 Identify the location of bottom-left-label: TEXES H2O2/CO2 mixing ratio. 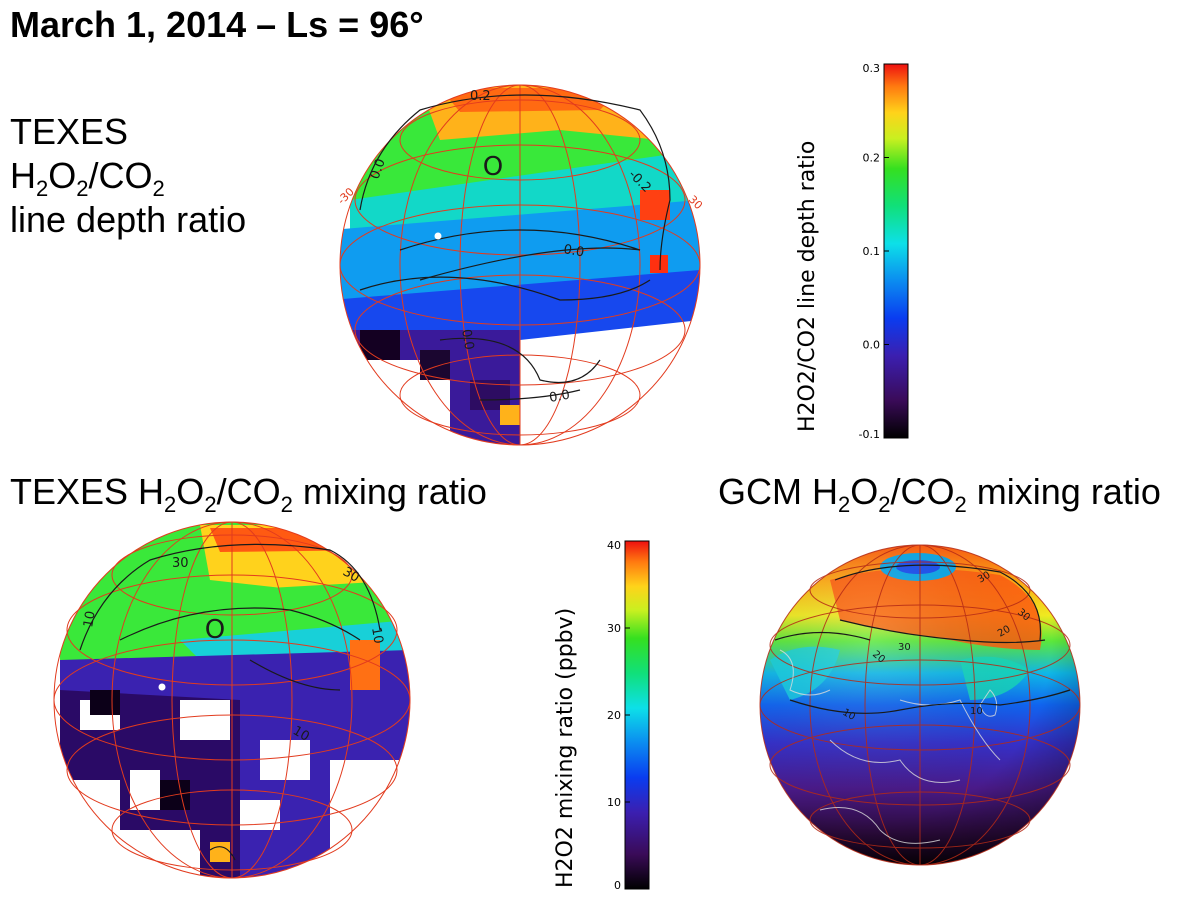
(248, 494).